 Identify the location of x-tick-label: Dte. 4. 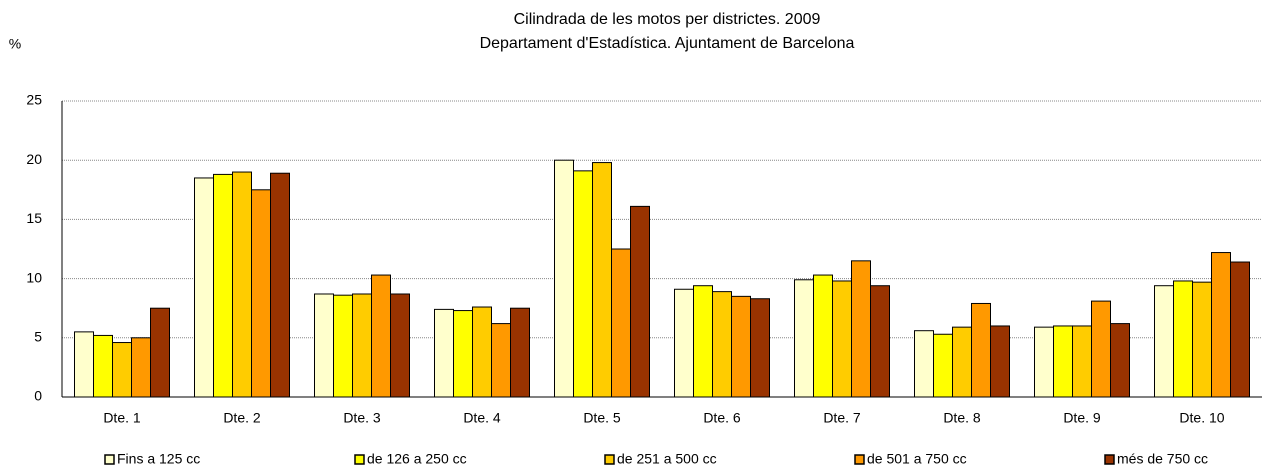
(482, 418).